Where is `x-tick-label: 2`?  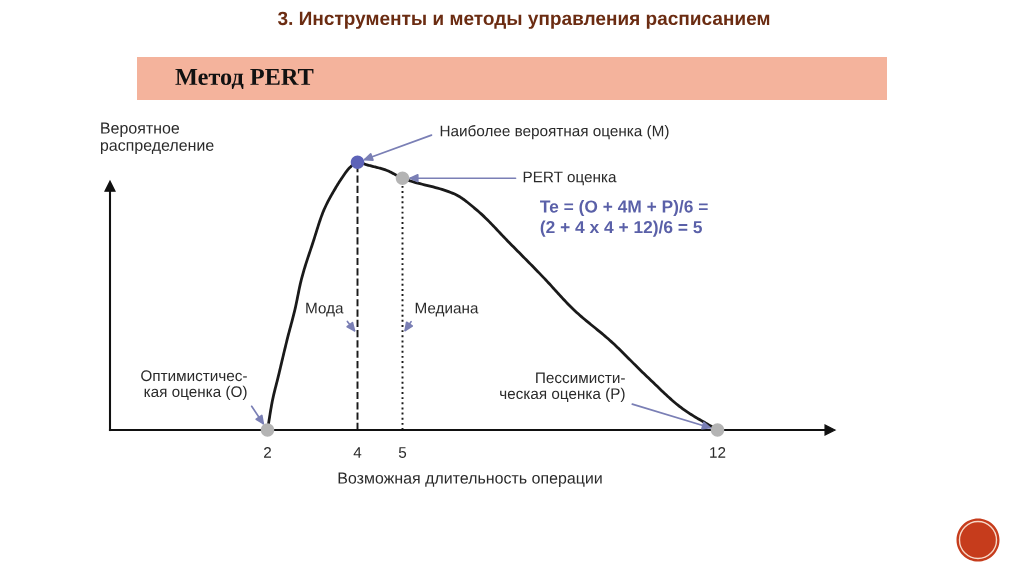 x-tick-label: 2 is located at coordinates (267, 452).